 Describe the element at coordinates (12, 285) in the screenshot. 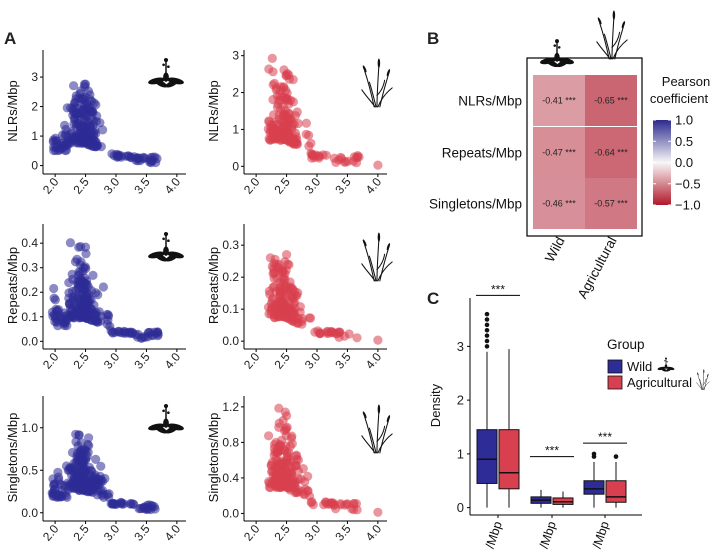

I see `y-axis-title: Repeats/Mbp` at that location.